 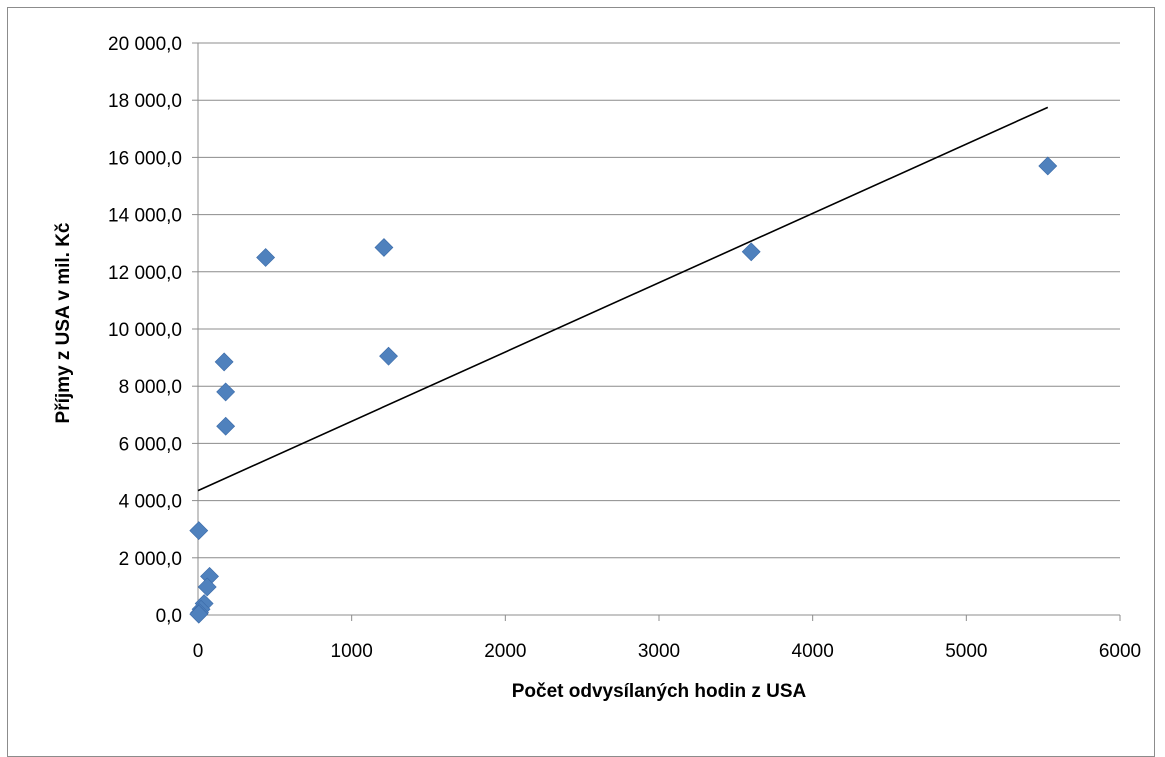 I want to click on y-axis-title: Příjmy z USA v mil. Kč, so click(x=63, y=322).